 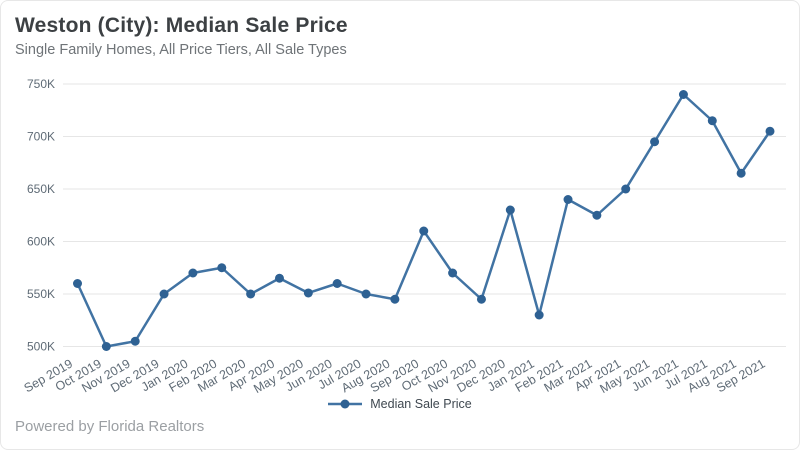 What do you see at coordinates (181, 25) in the screenshot?
I see `chart-title: Weston (City): Median Sale Price` at bounding box center [181, 25].